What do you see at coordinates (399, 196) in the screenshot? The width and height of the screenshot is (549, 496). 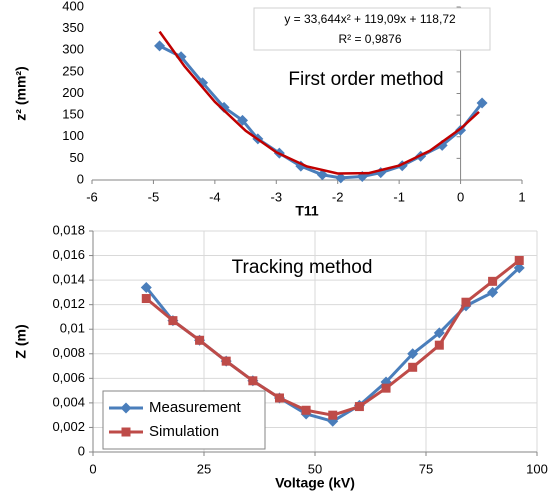 I see `x-tick-label: -1` at bounding box center [399, 196].